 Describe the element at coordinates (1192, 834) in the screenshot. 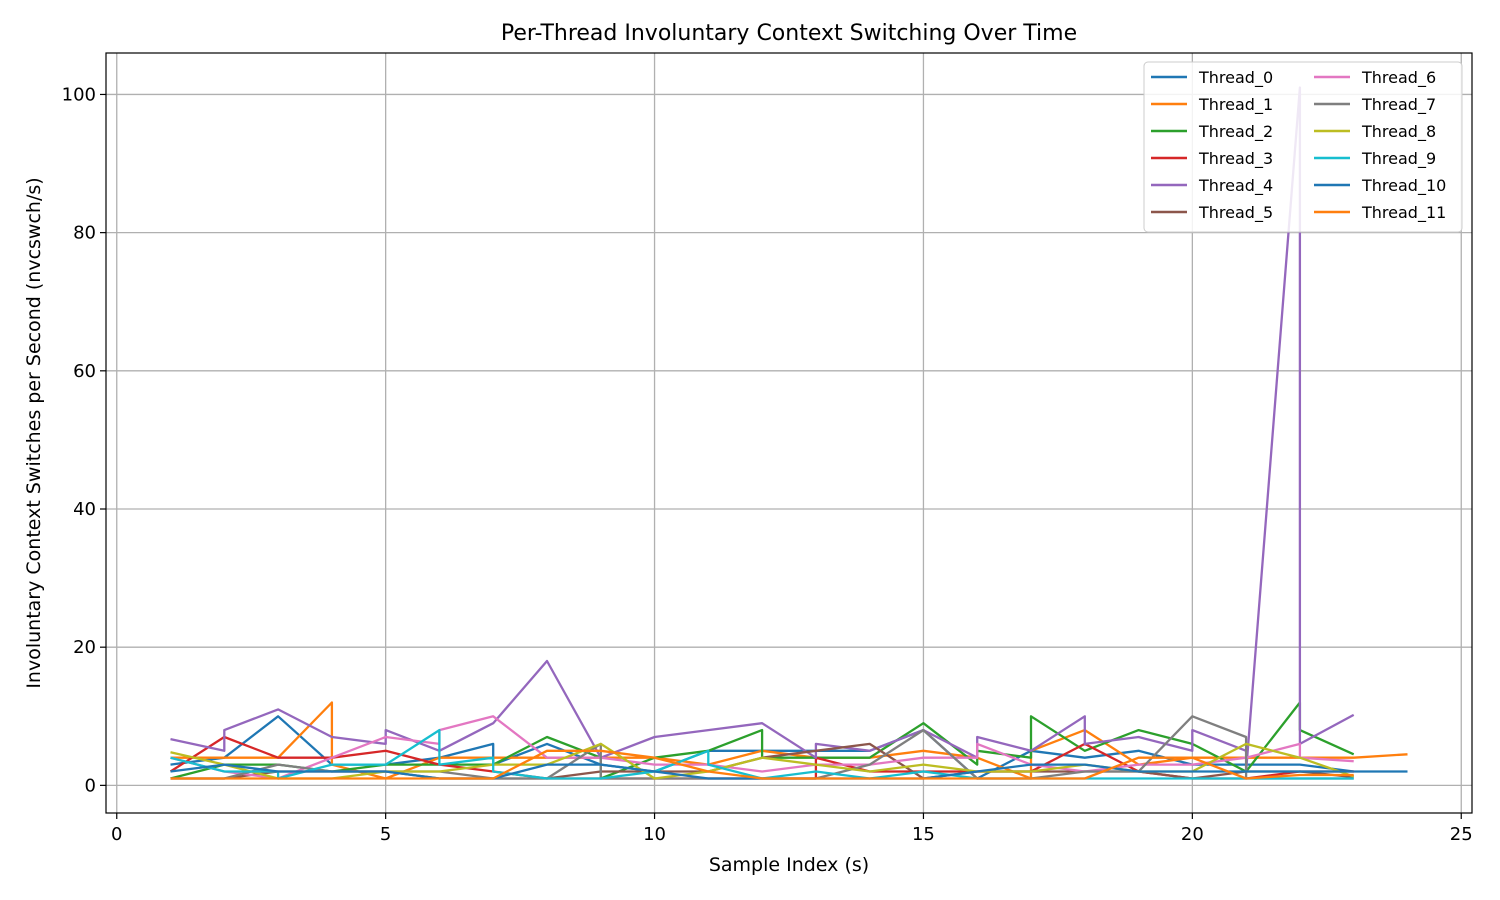

I see `x-tick-label: 20` at that location.